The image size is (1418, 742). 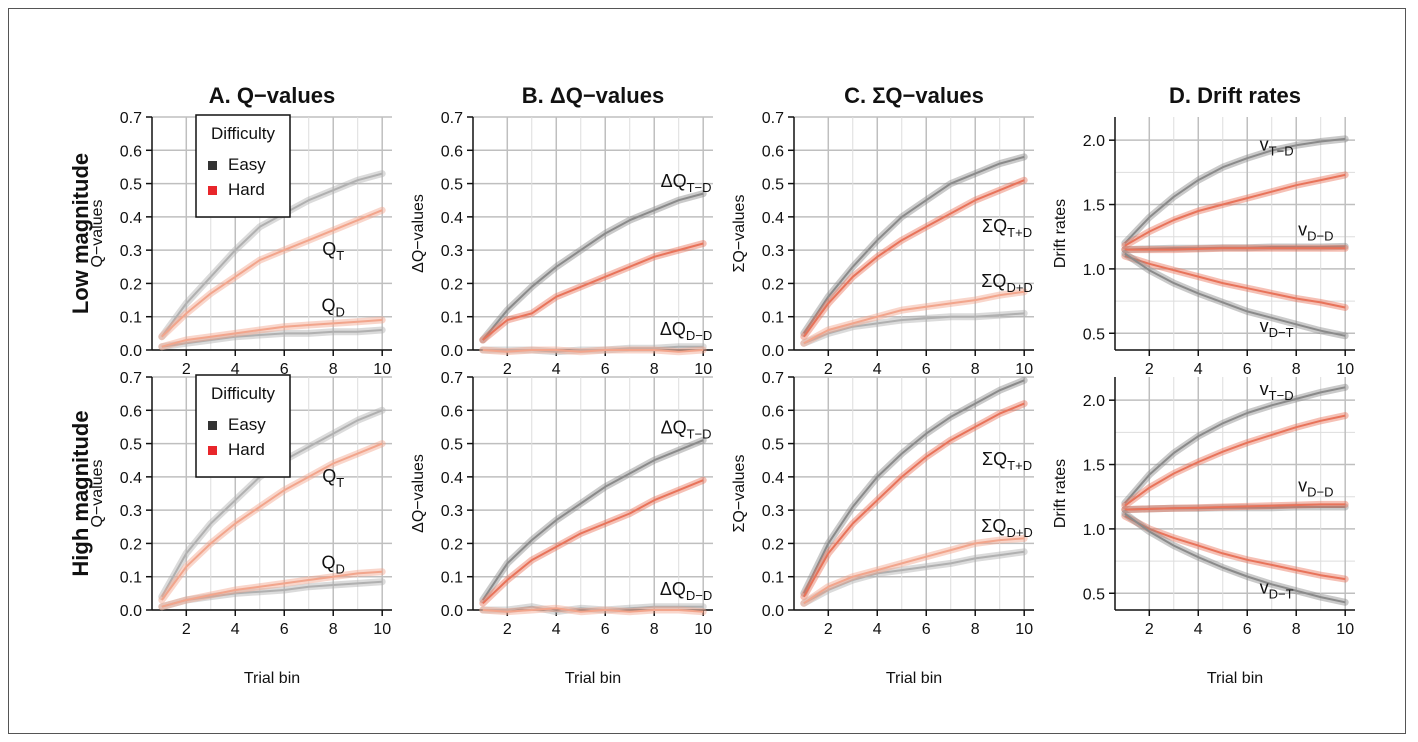 What do you see at coordinates (914, 95) in the screenshot?
I see `column-title: C. ΣQ−values` at bounding box center [914, 95].